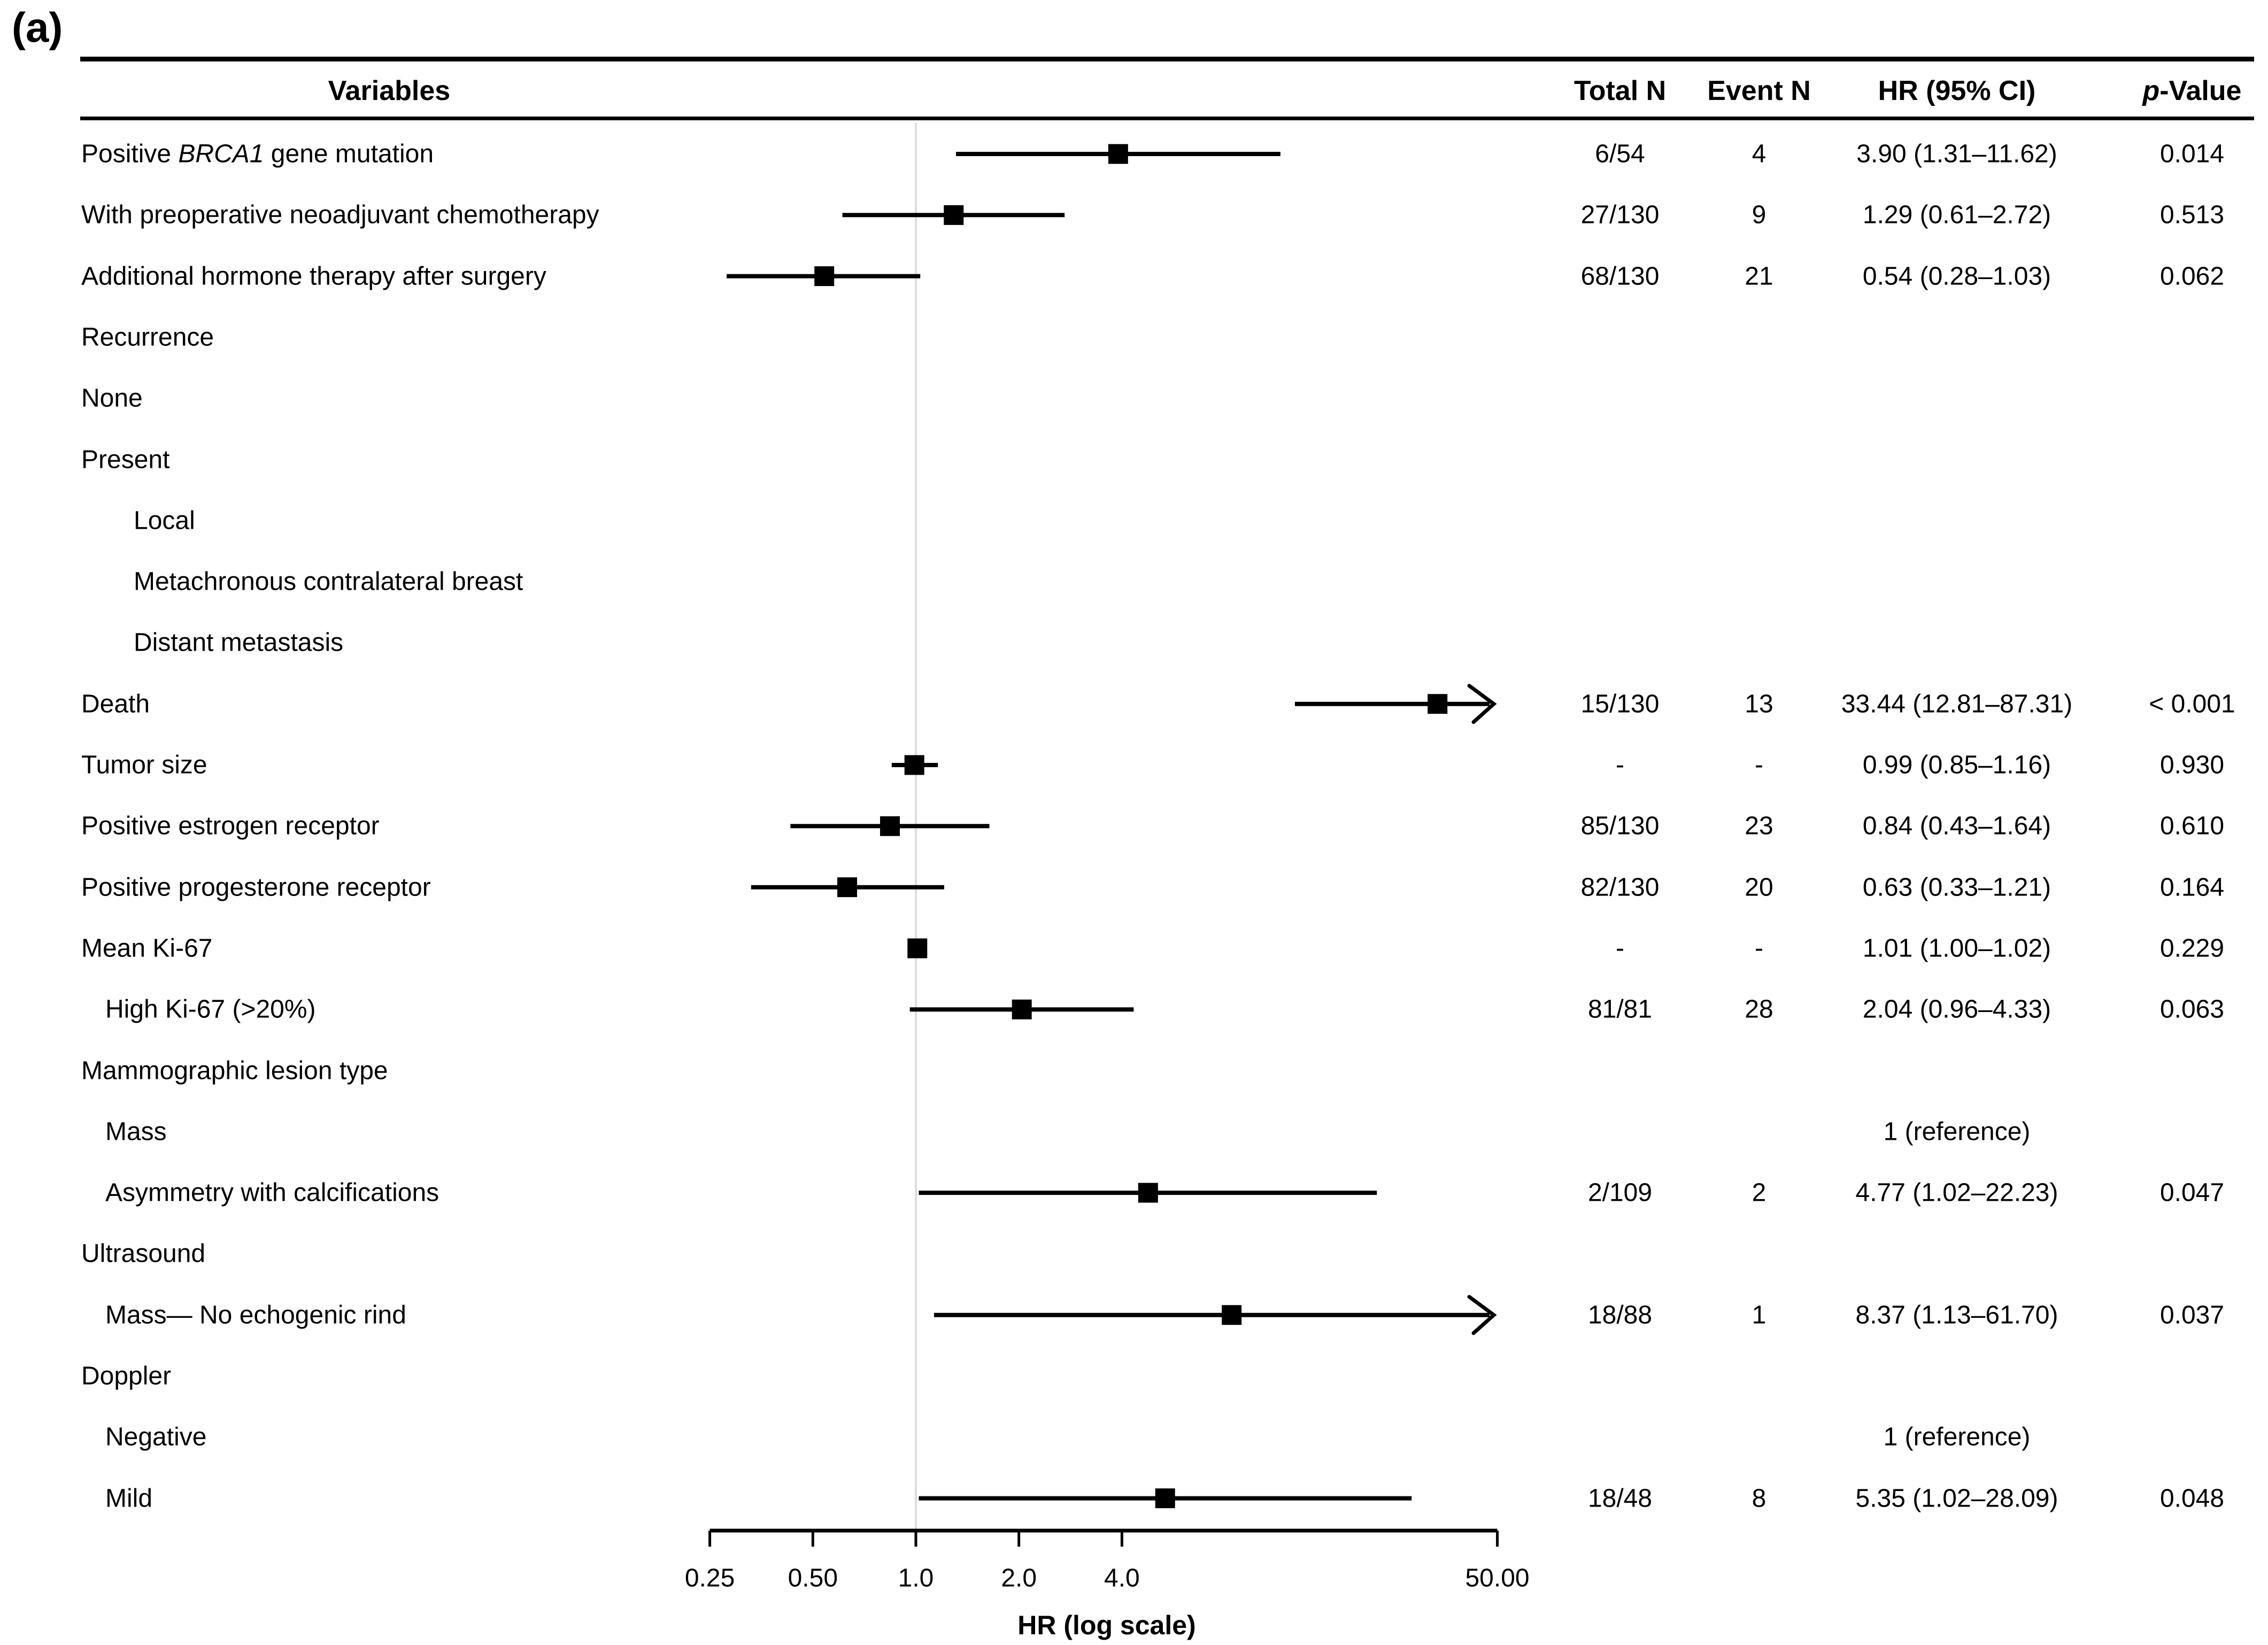 This screenshot has height=1645, width=2268. What do you see at coordinates (2192, 705) in the screenshot?
I see `p-value: < 0.001` at bounding box center [2192, 705].